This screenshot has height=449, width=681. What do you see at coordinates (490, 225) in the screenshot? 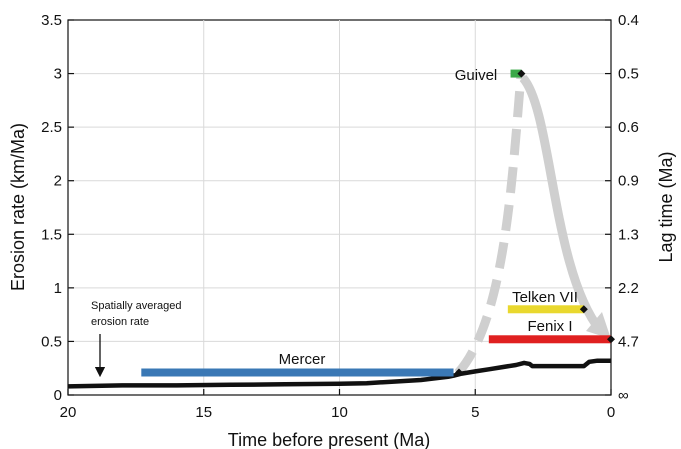
I see `dashed-flow-curve` at bounding box center [490, 225].